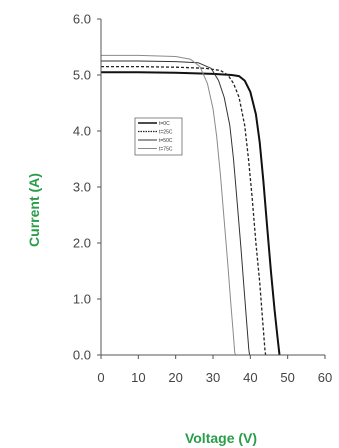 The width and height of the screenshot is (339, 448). Describe the element at coordinates (325, 377) in the screenshot. I see `x-tick-label: 60` at that location.